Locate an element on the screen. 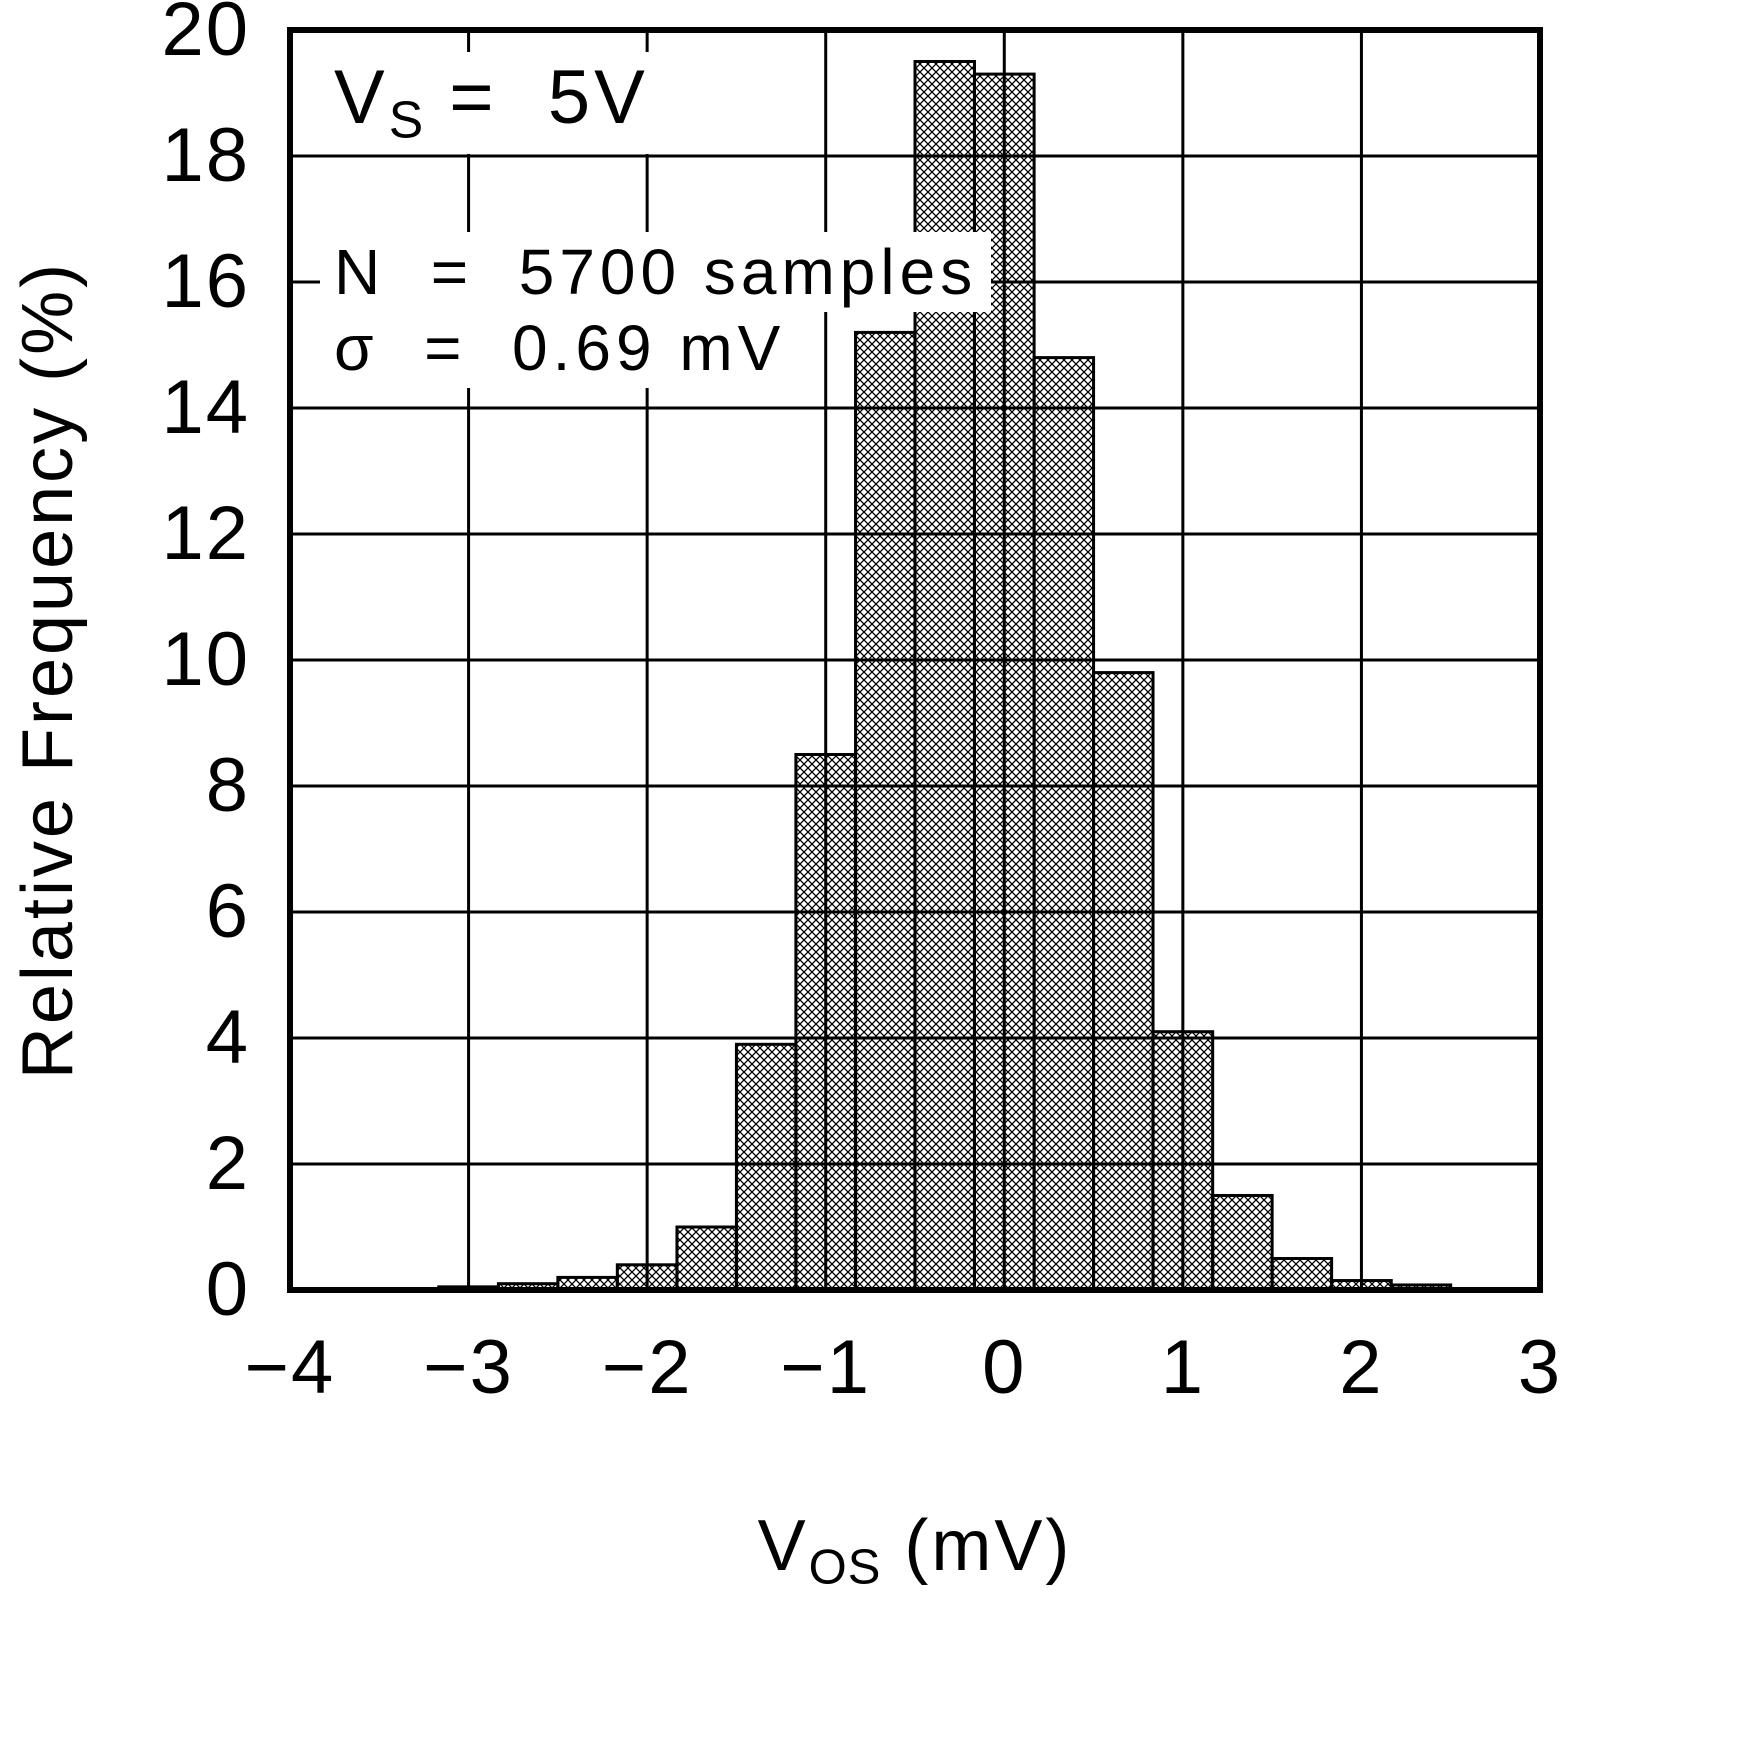 This screenshot has width=1737, height=1737. x-axis-title-symbol: V is located at coordinates (783, 1546).